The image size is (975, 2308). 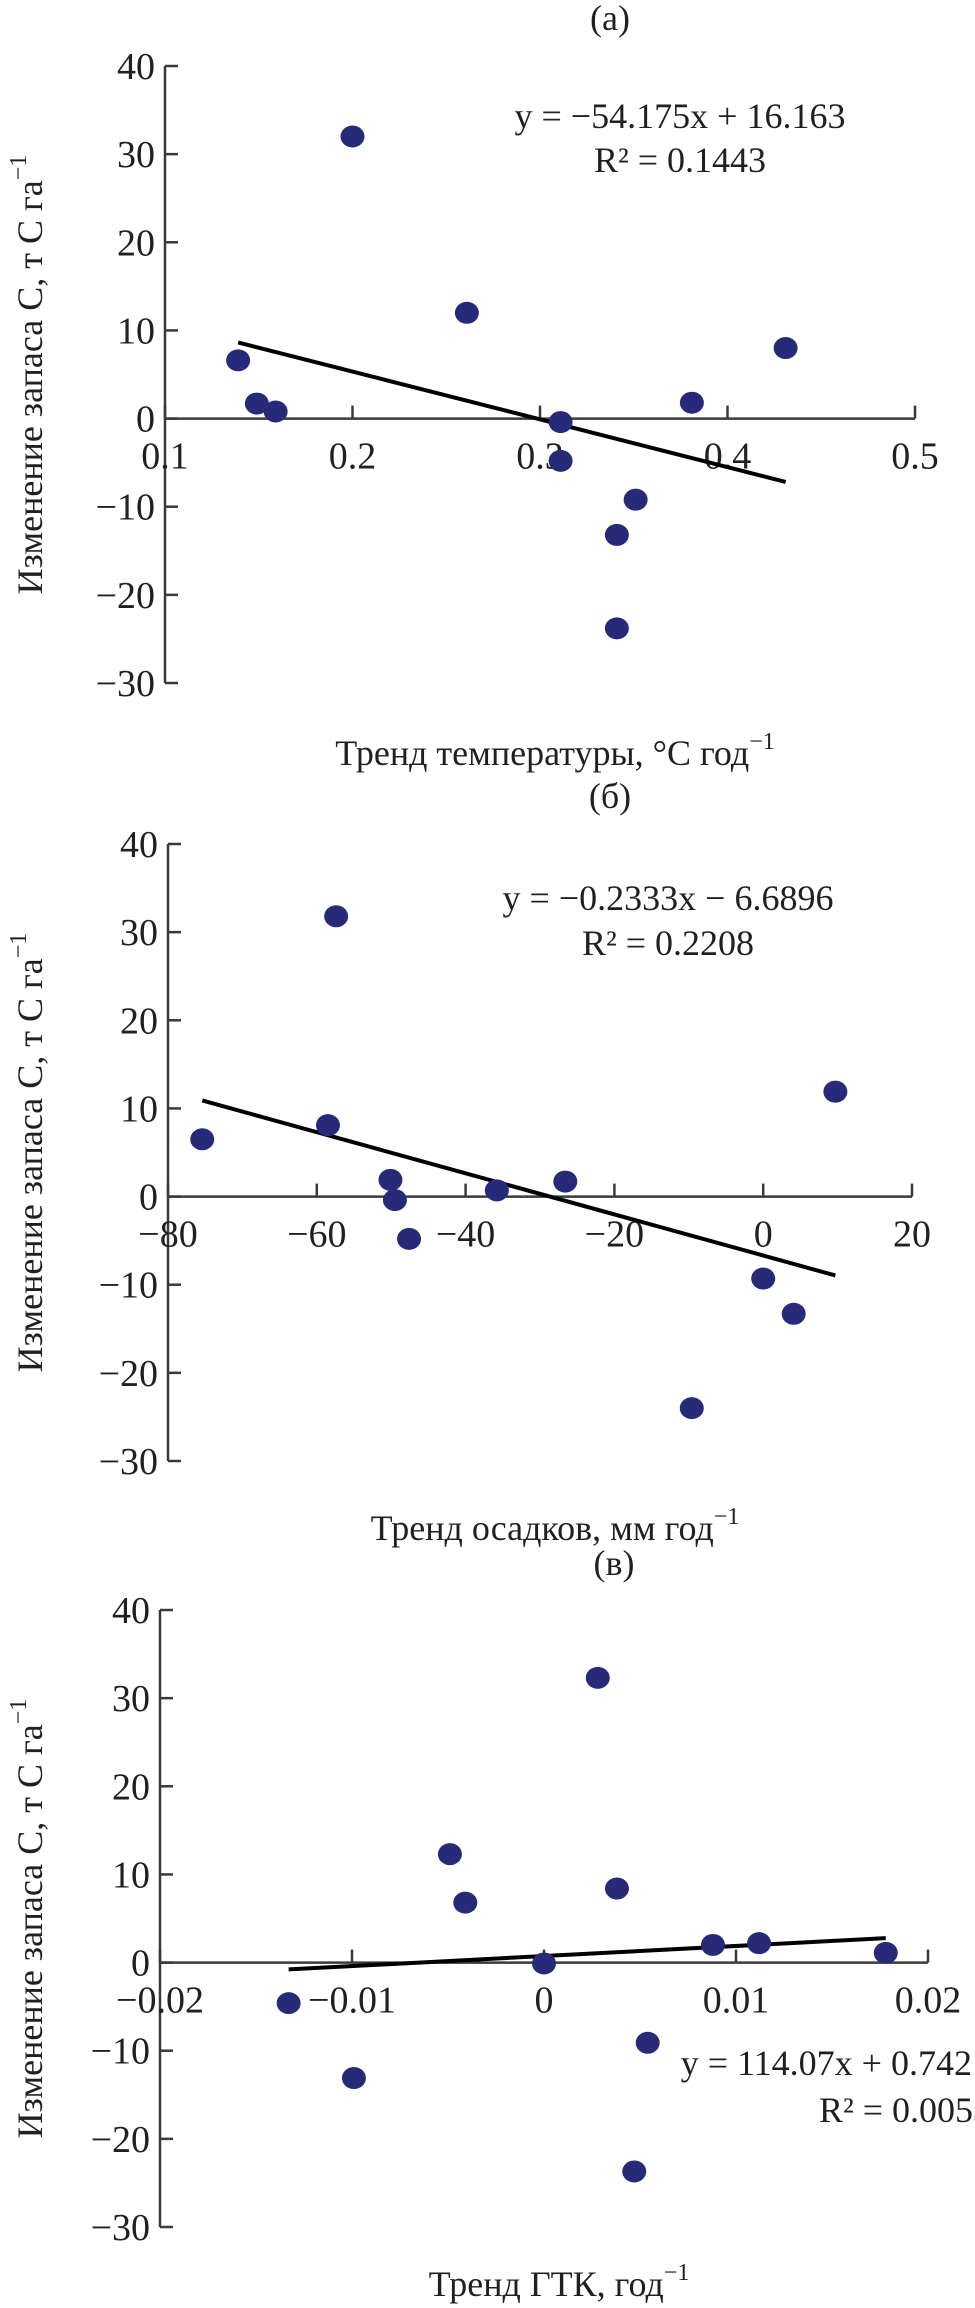 What do you see at coordinates (316, 1235) in the screenshot?
I see `x-tick-label: −60` at bounding box center [316, 1235].